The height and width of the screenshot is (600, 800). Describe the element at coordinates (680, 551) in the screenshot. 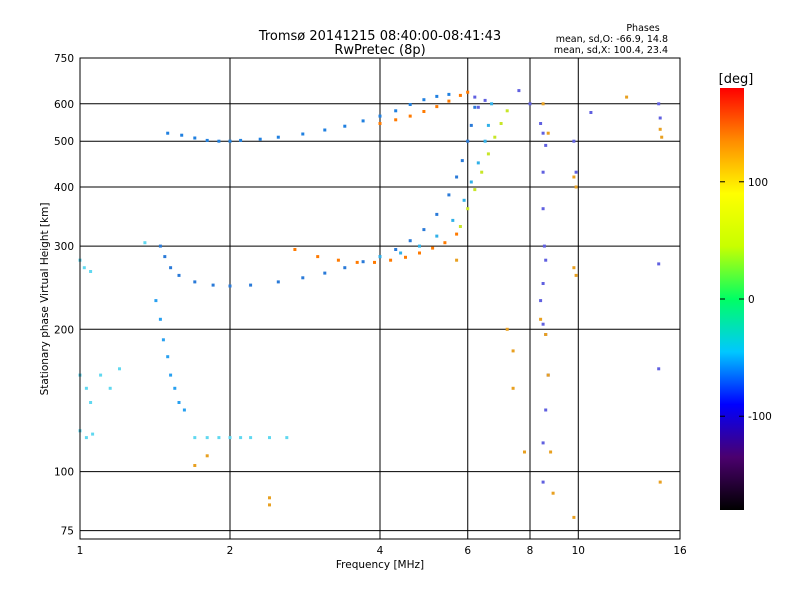

I see `x-tick-label: 16` at that location.